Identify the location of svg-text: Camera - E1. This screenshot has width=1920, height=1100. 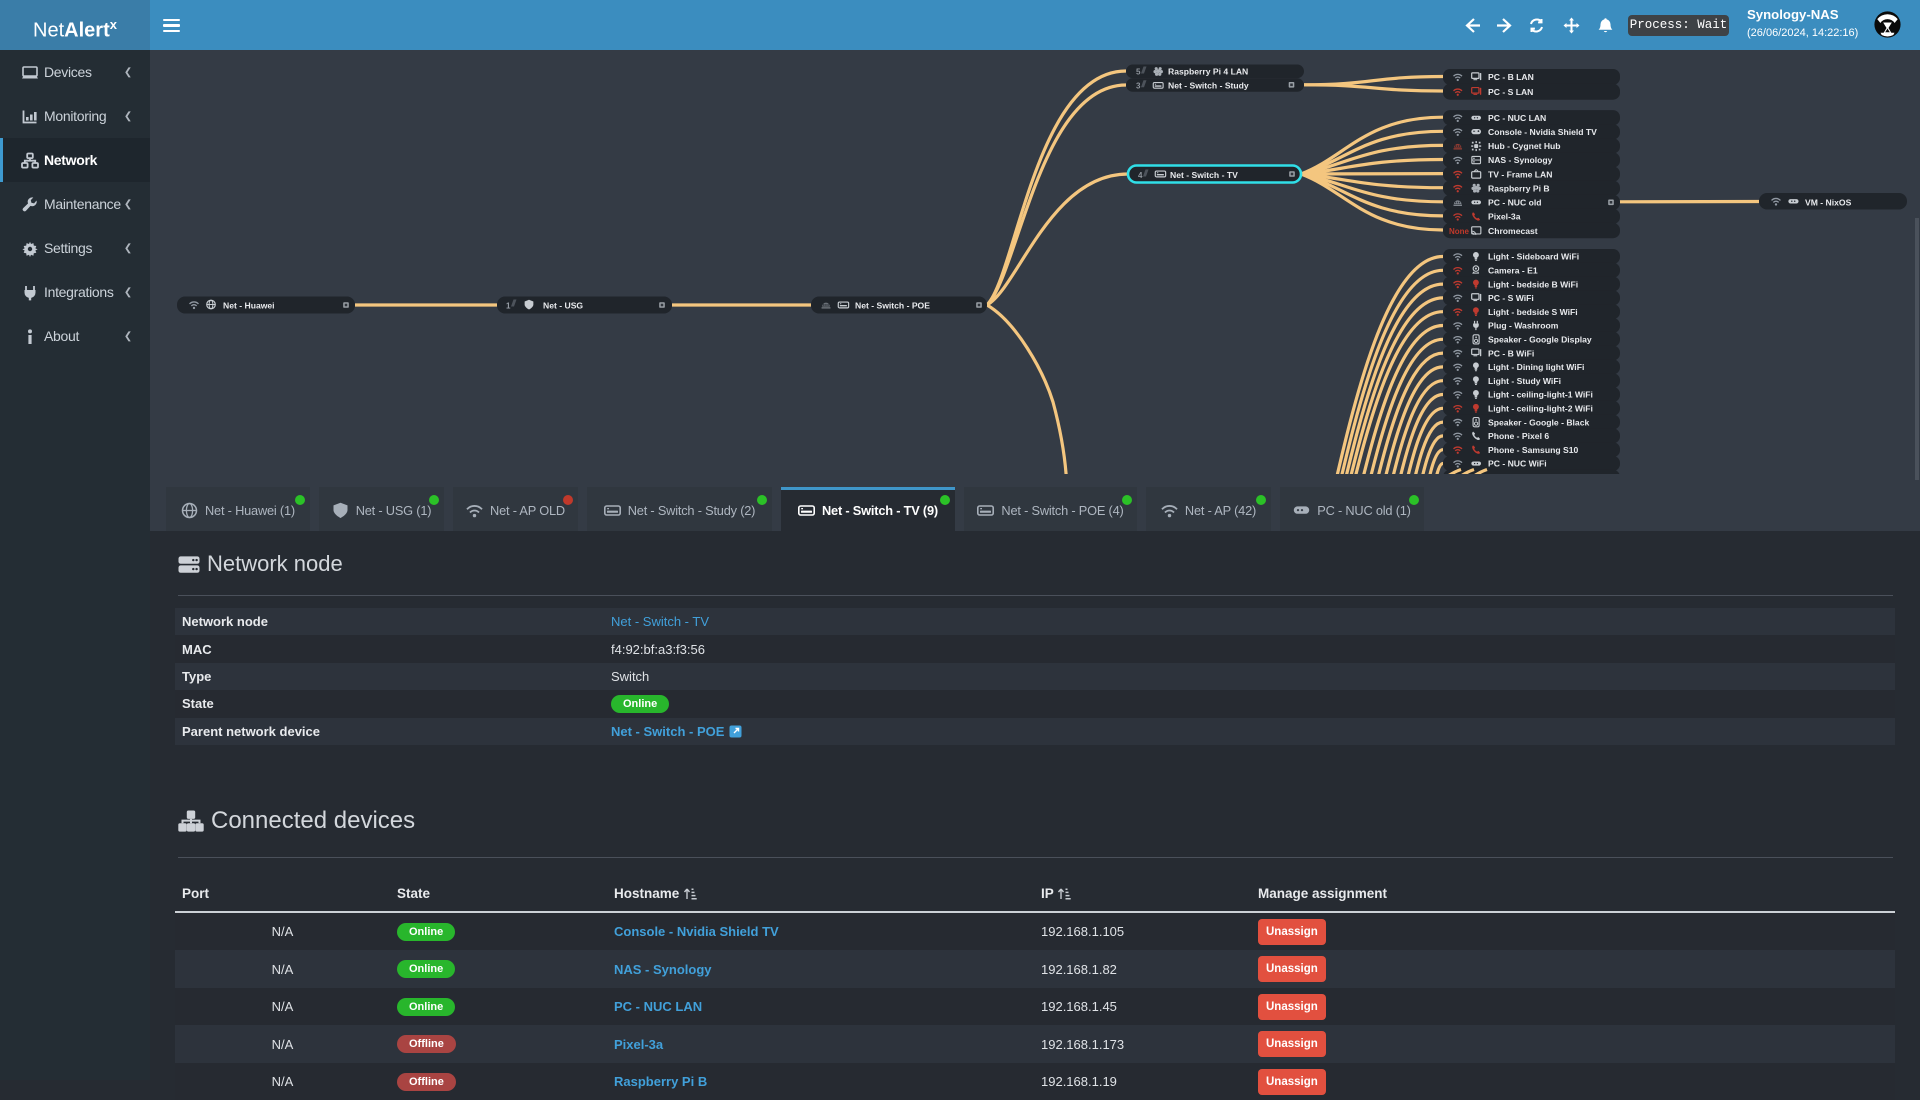
(1513, 271).